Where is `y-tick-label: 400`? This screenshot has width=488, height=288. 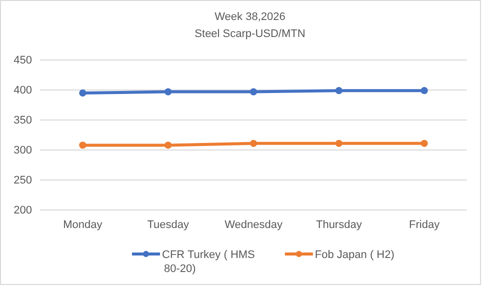 y-tick-label: 400 is located at coordinates (23, 90).